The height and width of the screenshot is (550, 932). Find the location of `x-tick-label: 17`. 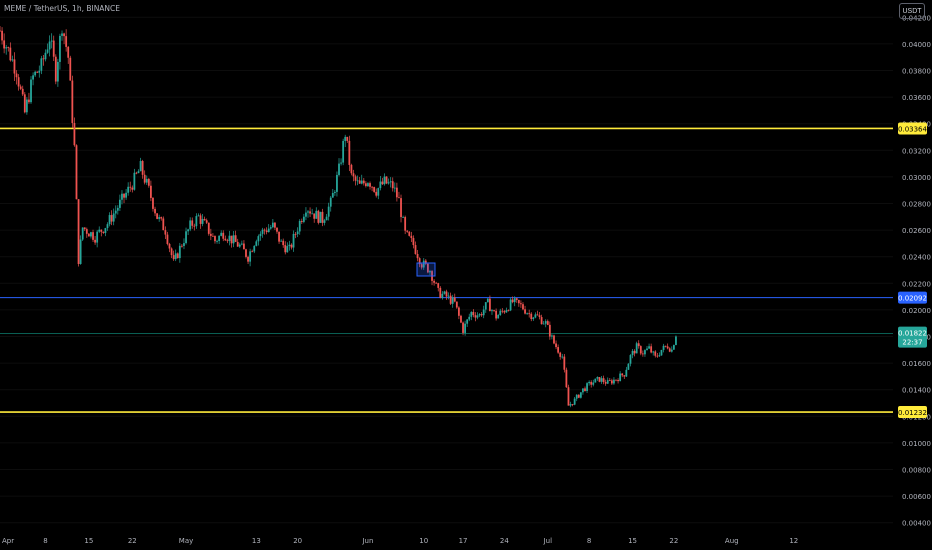

x-tick-label: 17 is located at coordinates (463, 541).